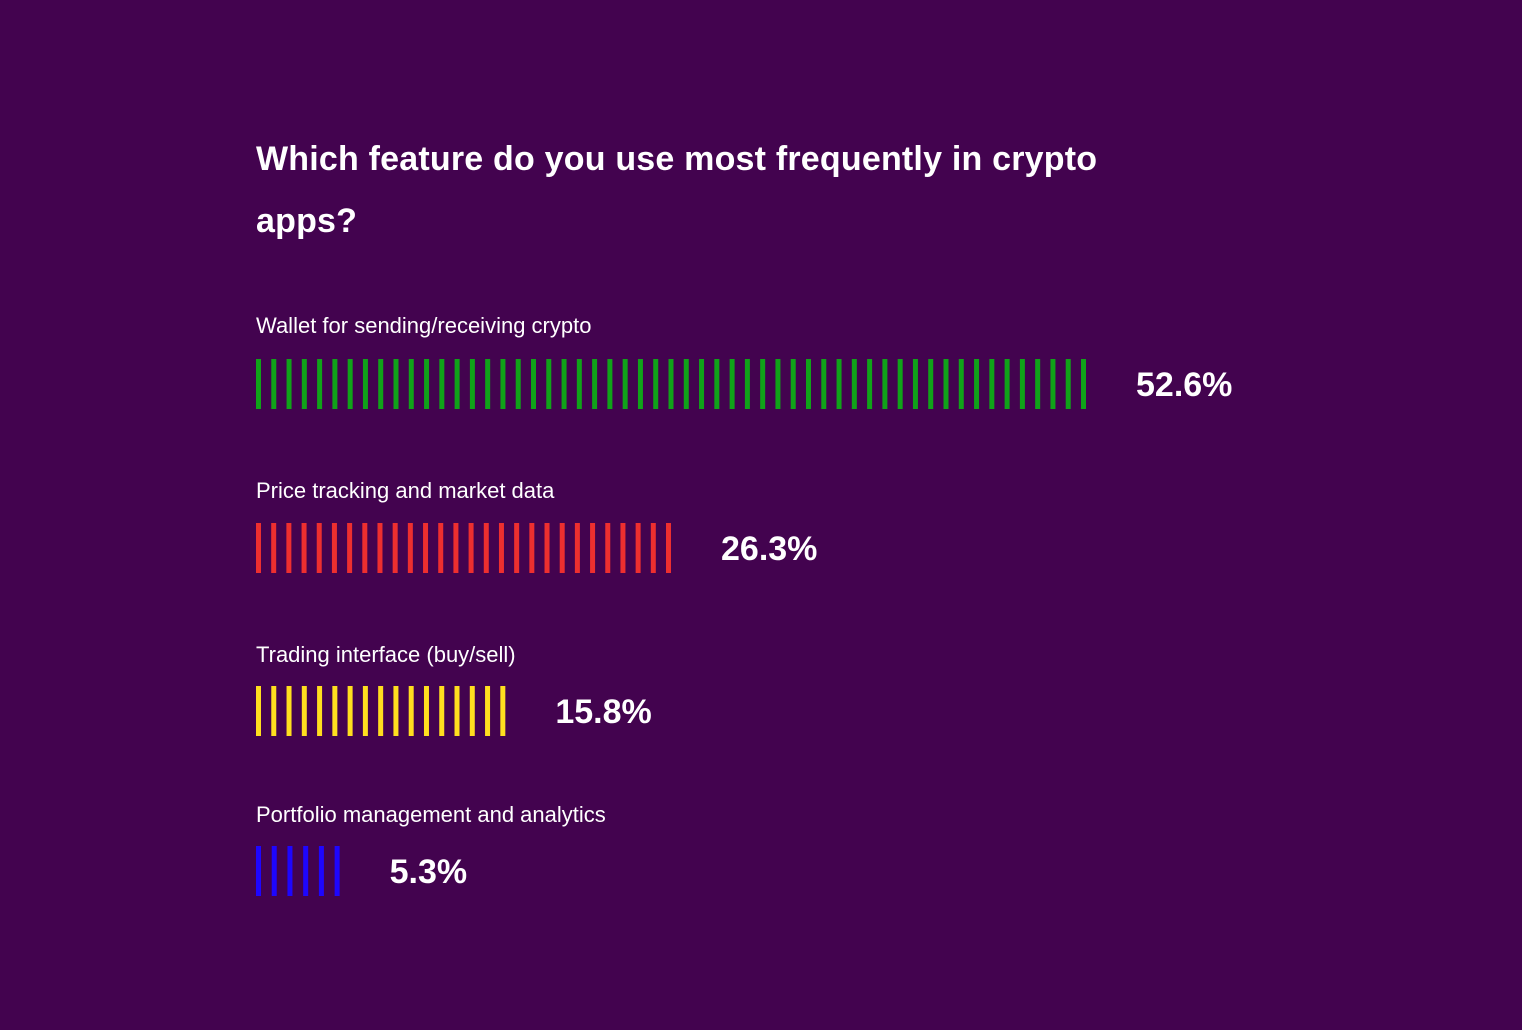  I want to click on bar-group: Price tracking and market data 26.3%, so click(536, 525).